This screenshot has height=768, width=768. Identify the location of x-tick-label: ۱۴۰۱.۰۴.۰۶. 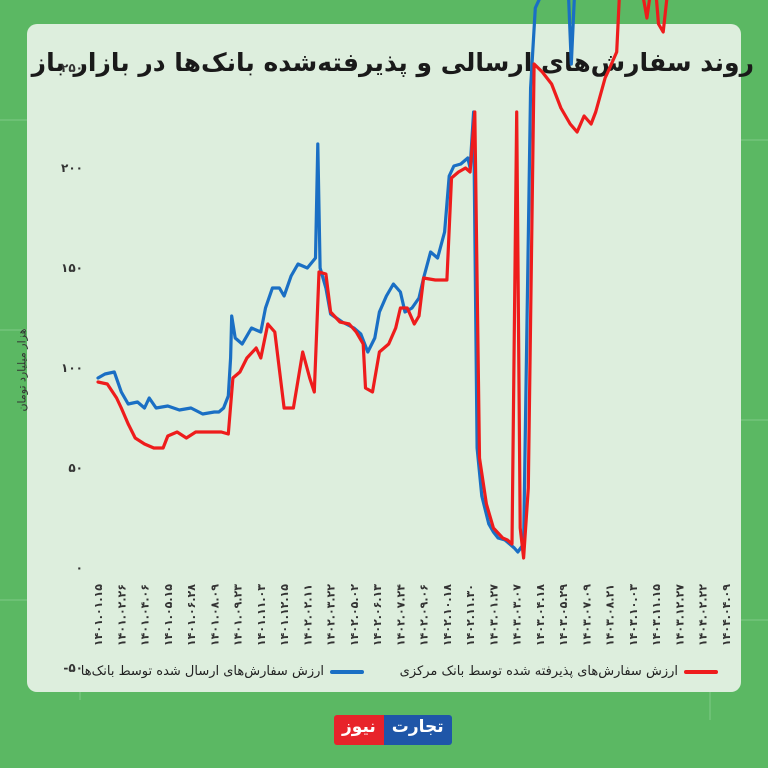
(145, 615).